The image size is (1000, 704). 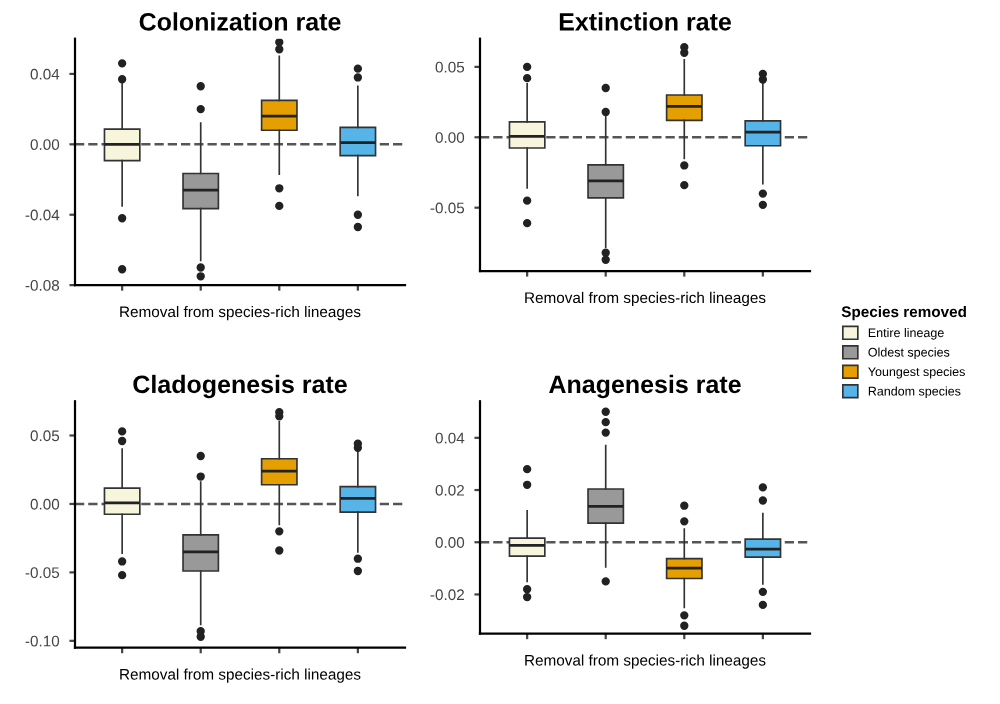 I want to click on chart-title: Colonization rate, so click(x=240, y=21).